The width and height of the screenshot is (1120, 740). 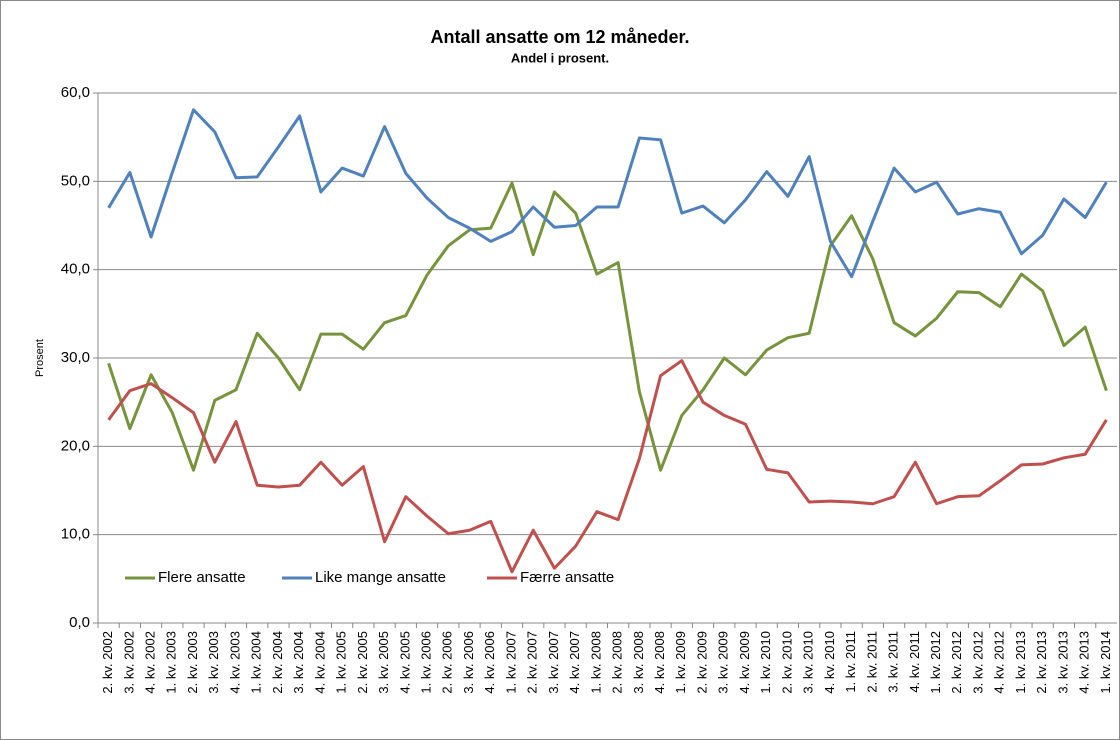 What do you see at coordinates (75, 534) in the screenshot?
I see `y-tick-label: 10,0` at bounding box center [75, 534].